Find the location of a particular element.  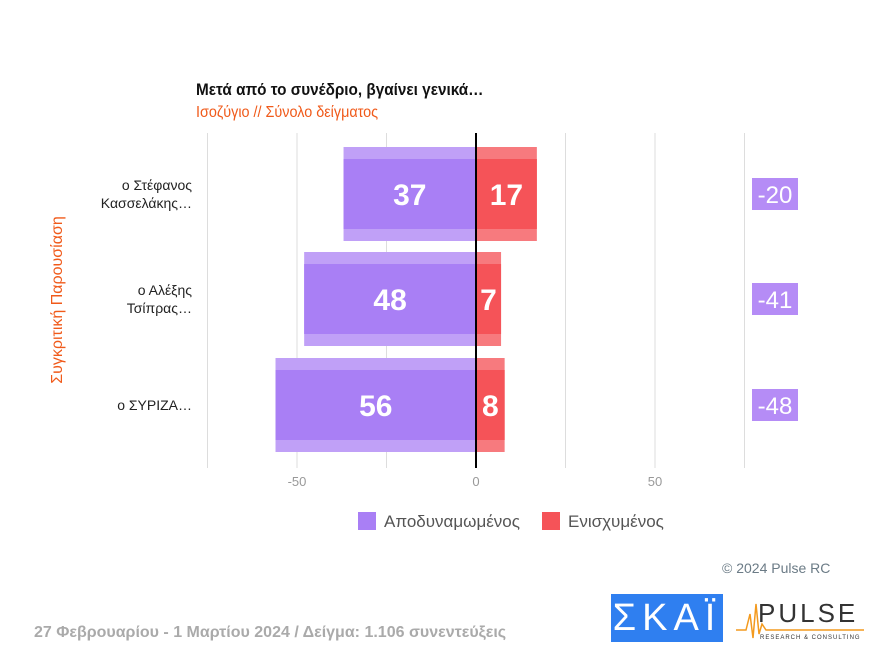

data-label: 56 is located at coordinates (375, 406).